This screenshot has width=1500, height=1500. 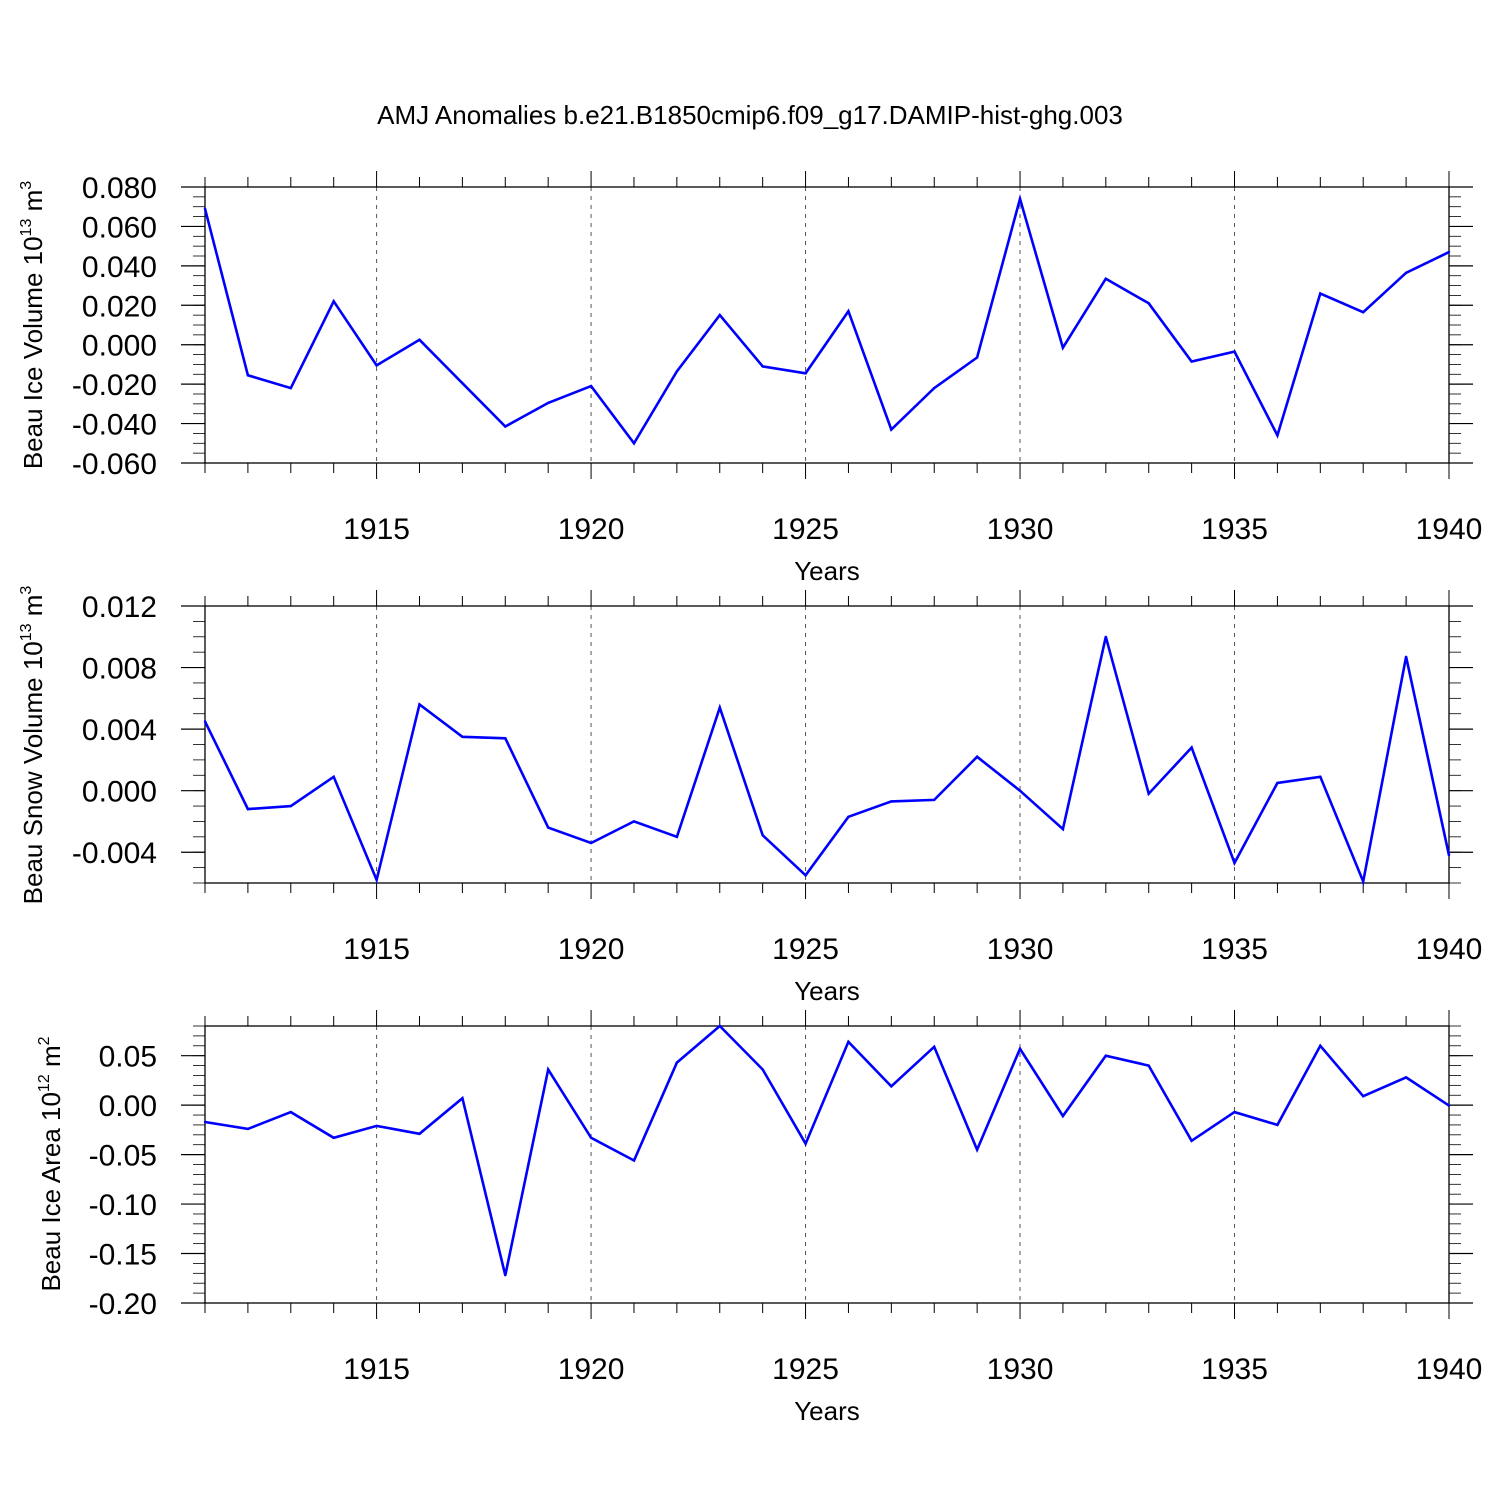 I want to click on x-tick-label: 1925, so click(x=805, y=529).